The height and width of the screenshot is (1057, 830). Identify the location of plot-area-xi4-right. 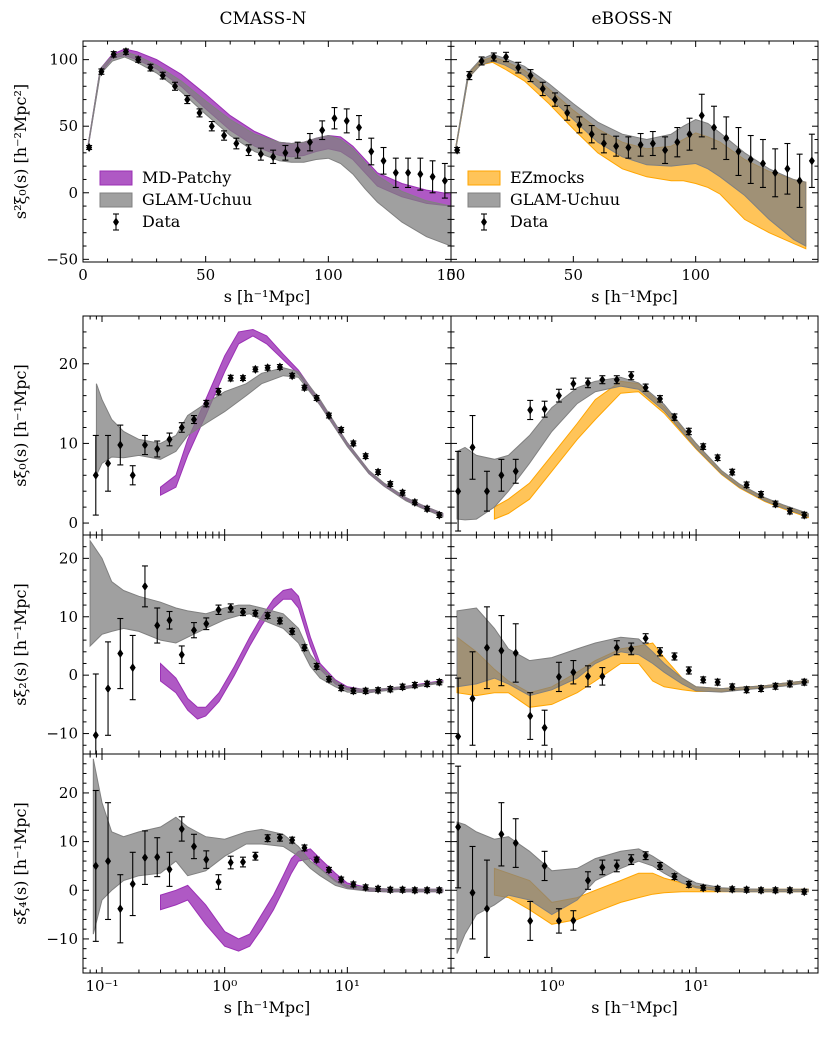
(632, 861).